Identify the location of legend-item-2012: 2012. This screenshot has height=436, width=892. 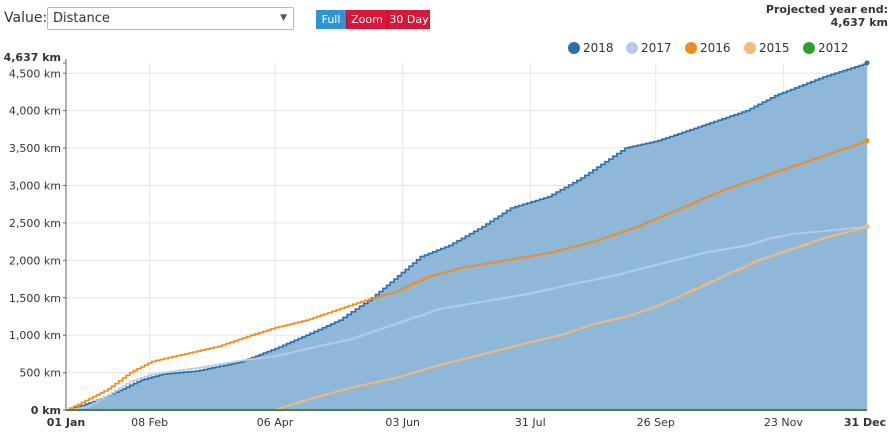
(826, 48).